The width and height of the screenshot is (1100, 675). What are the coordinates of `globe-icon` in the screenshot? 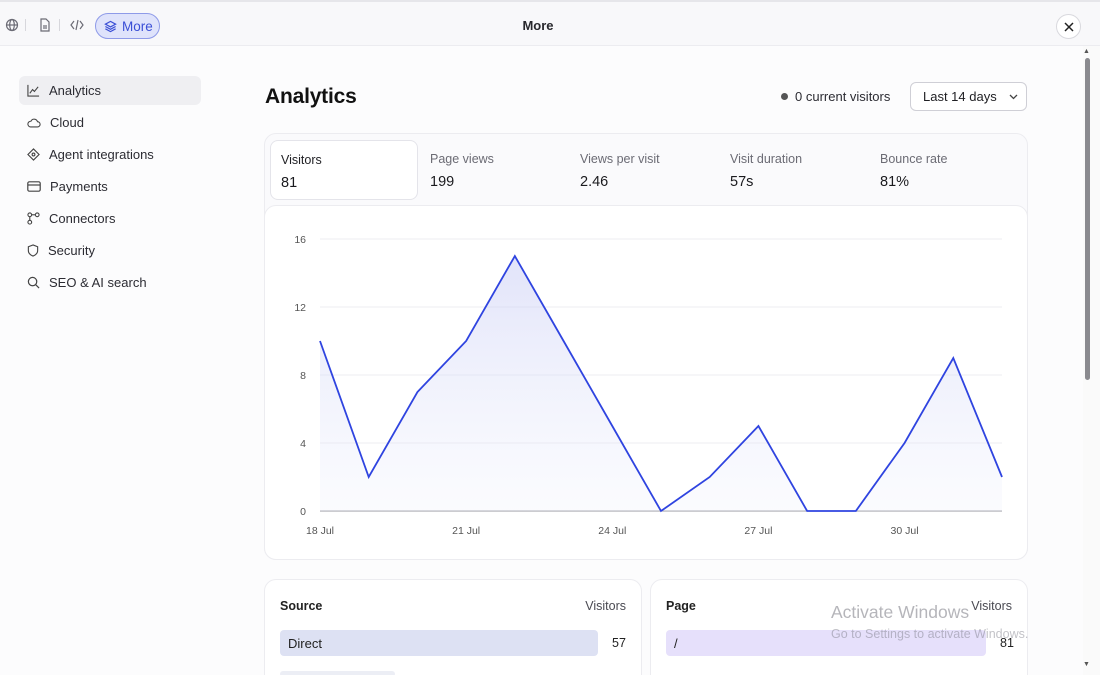 It's located at (12, 25).